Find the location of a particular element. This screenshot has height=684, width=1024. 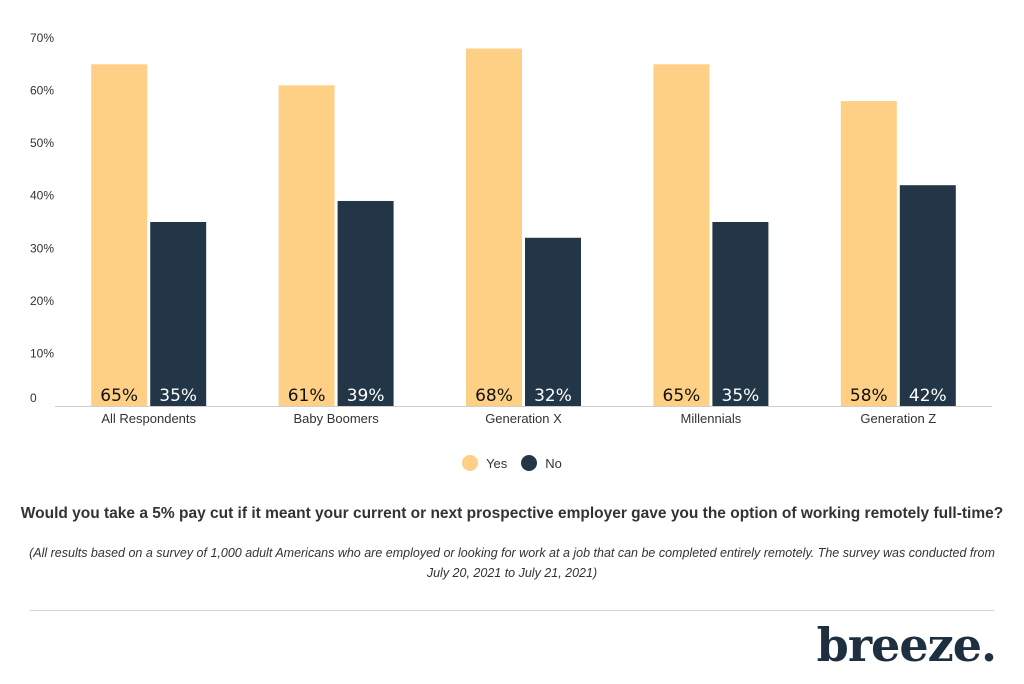

data-label: 58% is located at coordinates (869, 396).